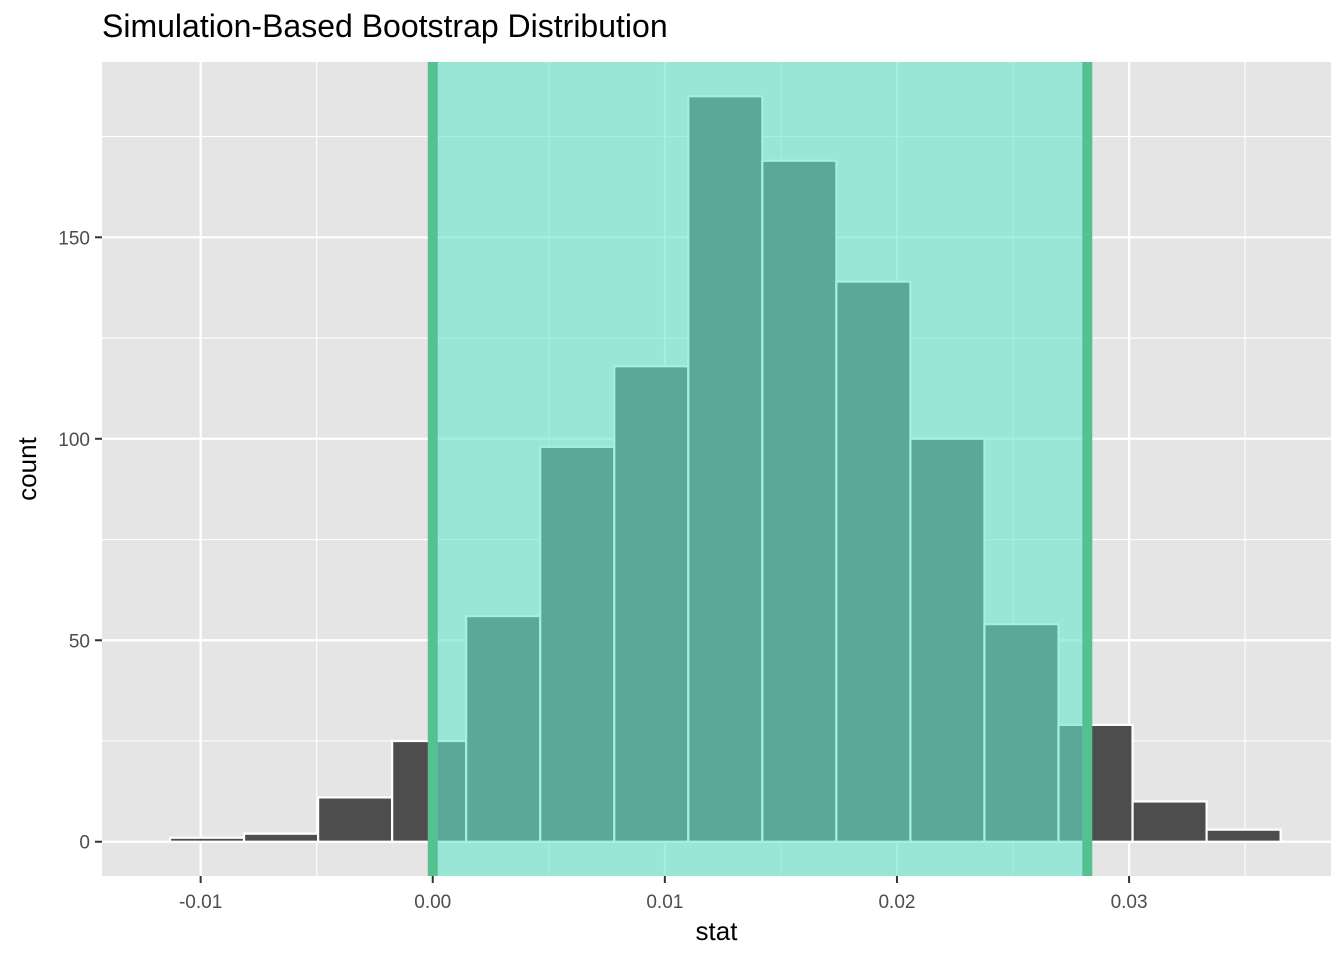  Describe the element at coordinates (79, 641) in the screenshot. I see `y-tick-label: 50` at that location.